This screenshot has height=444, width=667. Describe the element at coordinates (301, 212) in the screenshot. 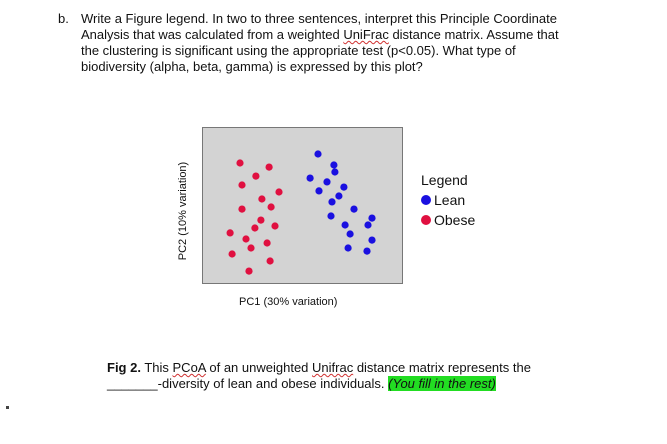

I see `pcoa-scatter` at that location.